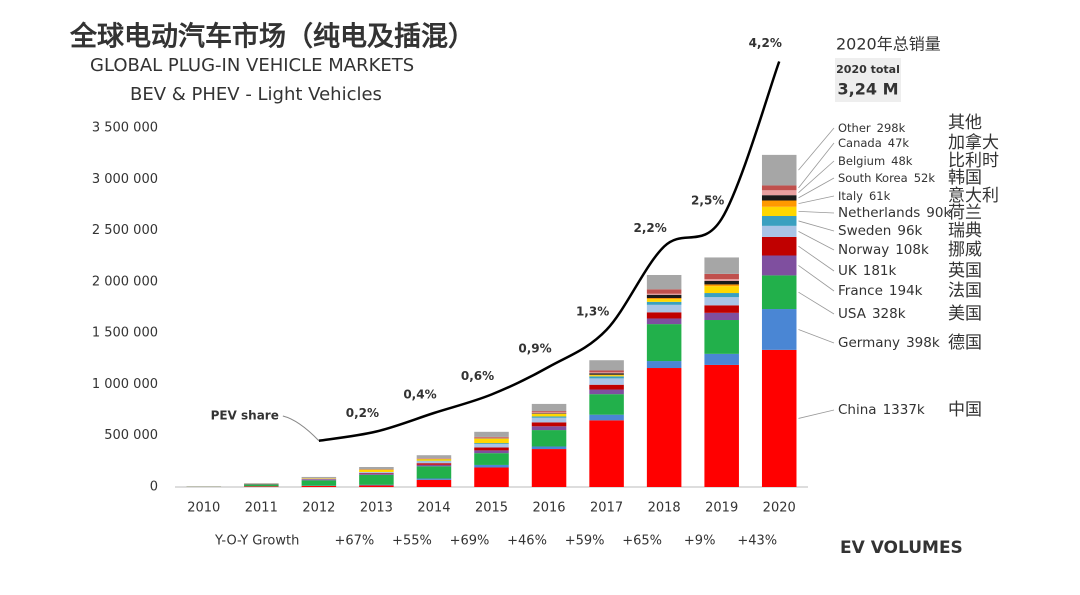  I want to click on legend-label: USA 328k, so click(872, 314).